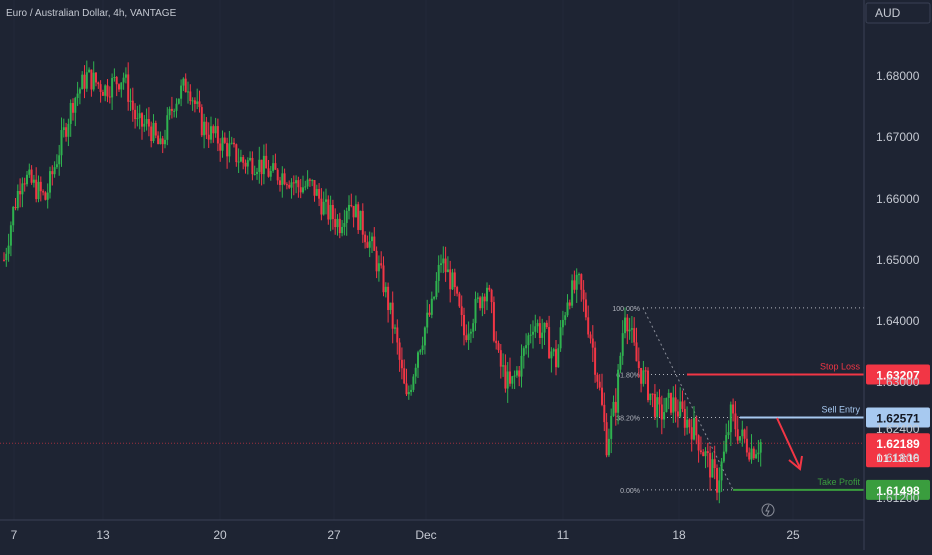 This screenshot has width=932, height=555. I want to click on price-tag-label: 1.61498, so click(898, 491).